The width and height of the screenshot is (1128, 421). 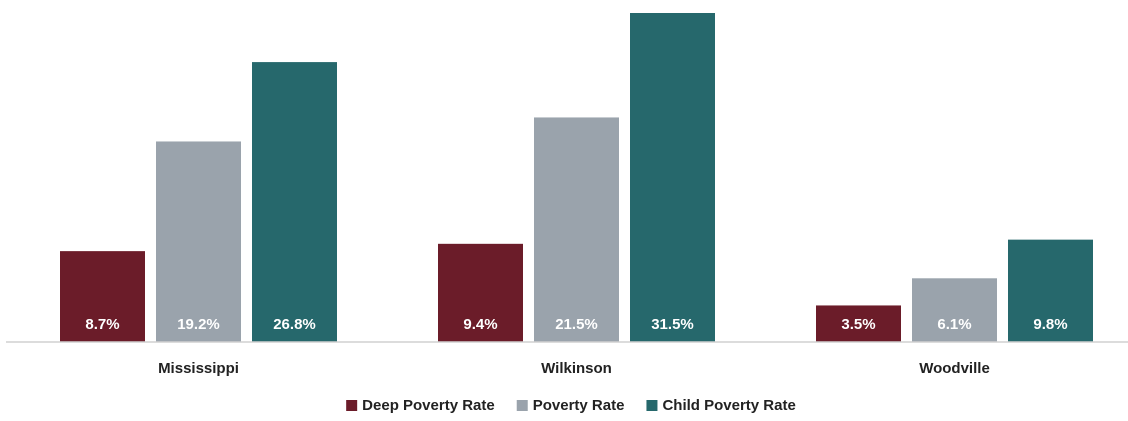 I want to click on bar-value-label: 19.2%, so click(x=198, y=324).